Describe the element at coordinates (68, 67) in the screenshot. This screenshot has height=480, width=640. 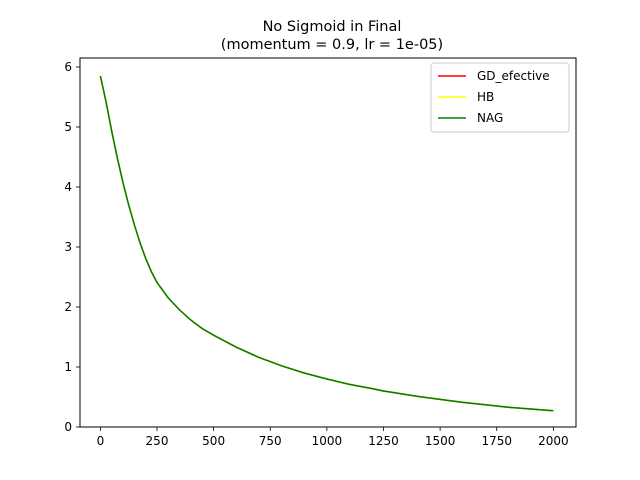
I see `y-tick-label: 6` at that location.